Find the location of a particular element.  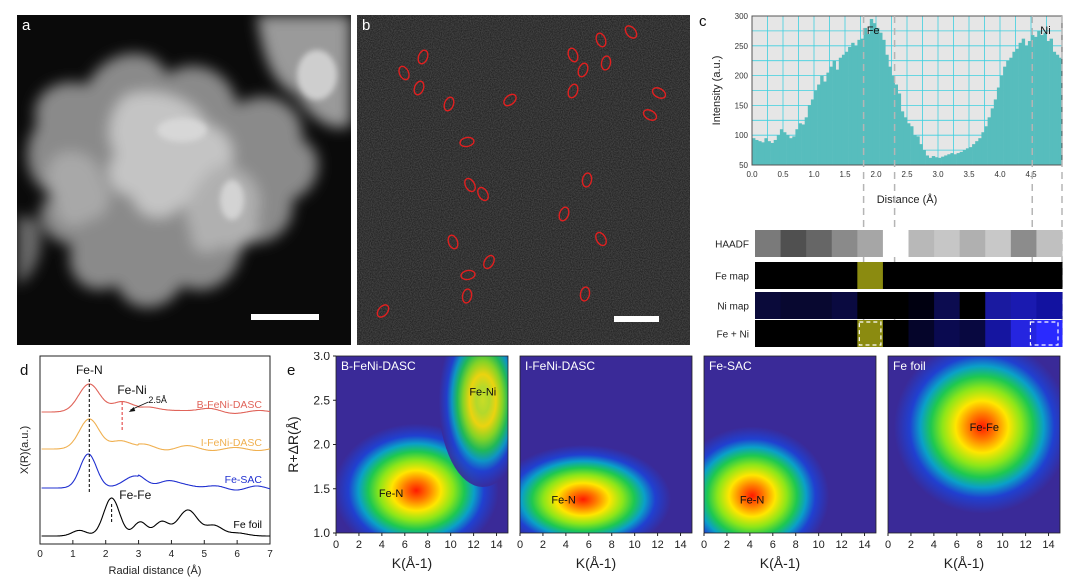

x-tick-label: 8 is located at coordinates (796, 545).